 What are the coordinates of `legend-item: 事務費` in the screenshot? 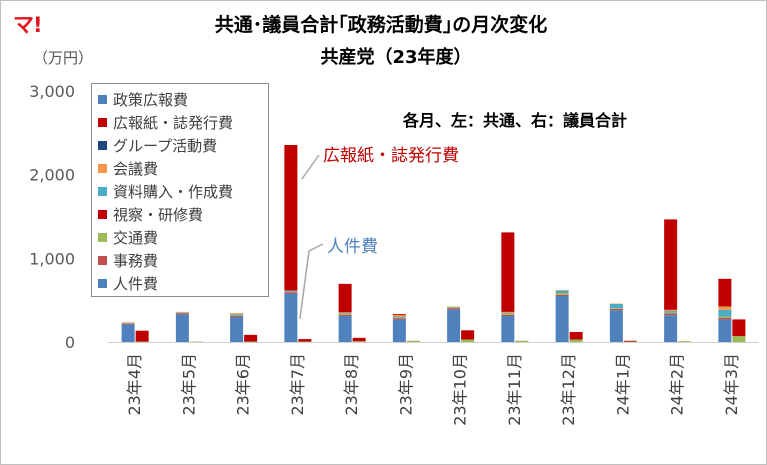 It's located at (128, 260).